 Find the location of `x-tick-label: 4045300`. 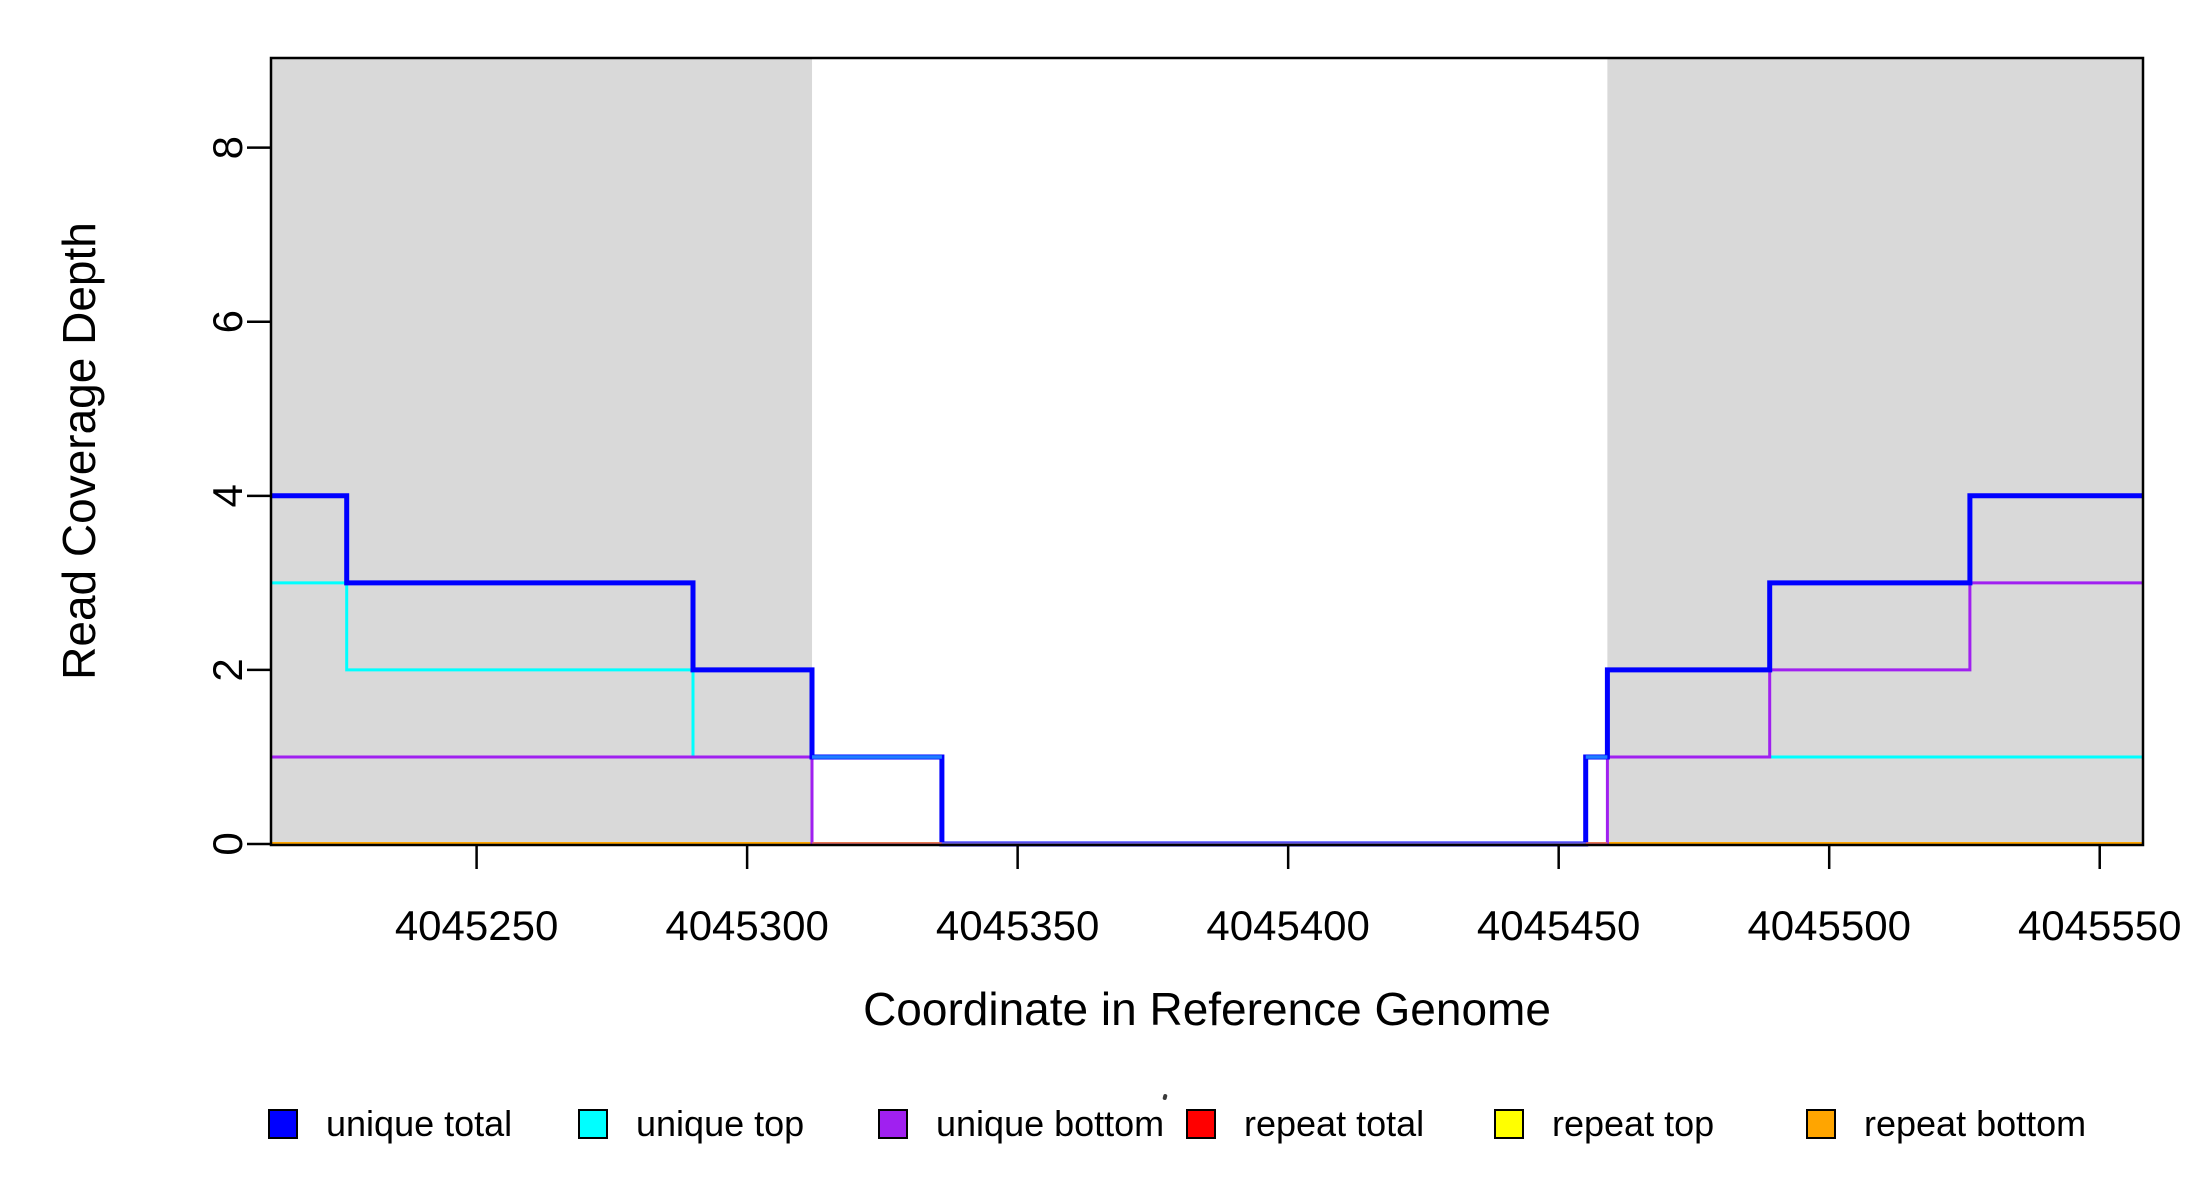

x-tick-label: 4045300 is located at coordinates (747, 925).